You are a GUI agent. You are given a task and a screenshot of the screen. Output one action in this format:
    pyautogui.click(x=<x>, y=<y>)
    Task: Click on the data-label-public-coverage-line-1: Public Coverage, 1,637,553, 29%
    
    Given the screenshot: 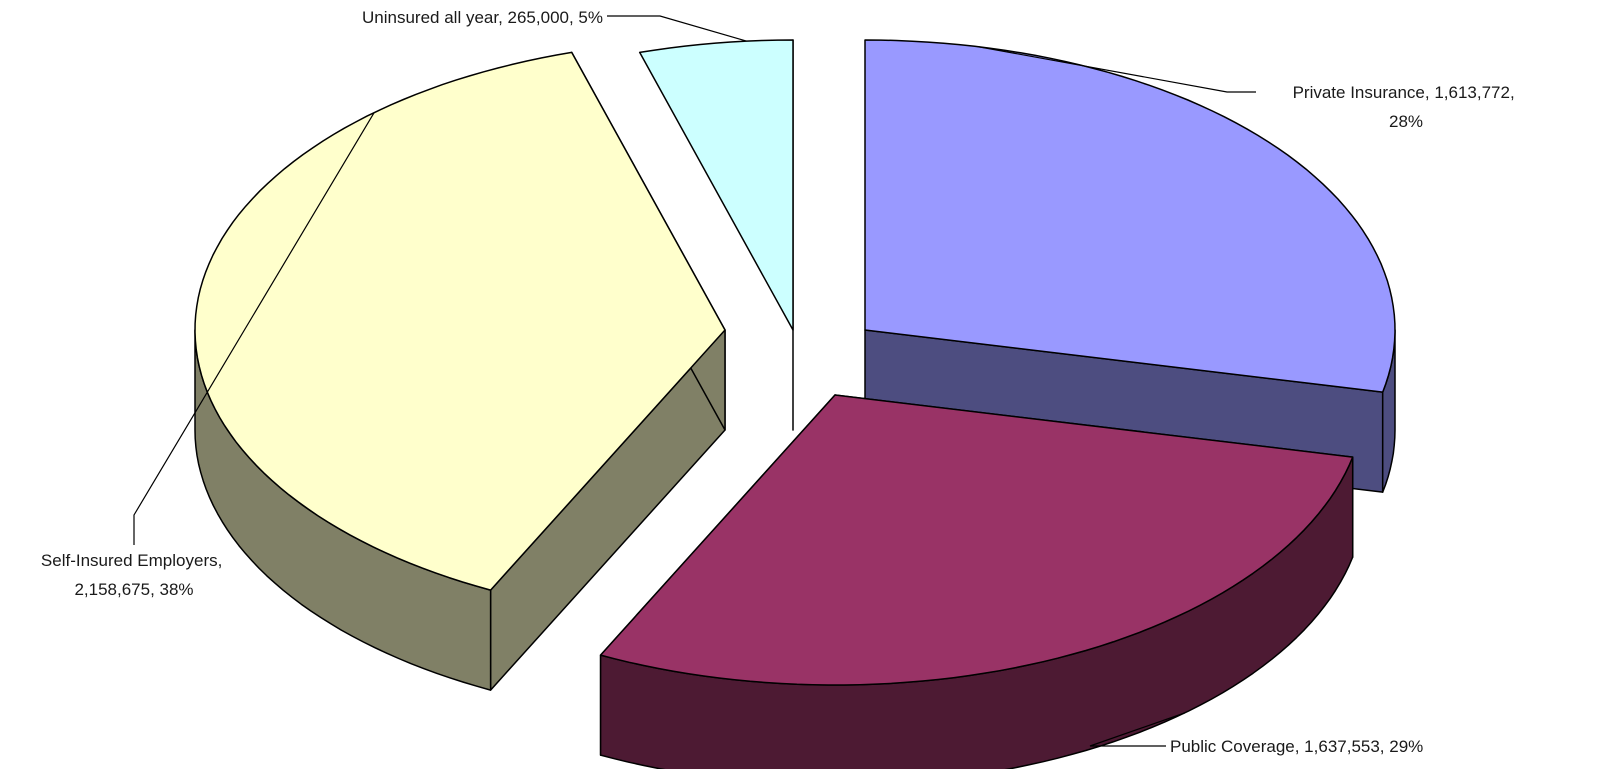 What is the action you would take?
    pyautogui.click(x=1296, y=746)
    